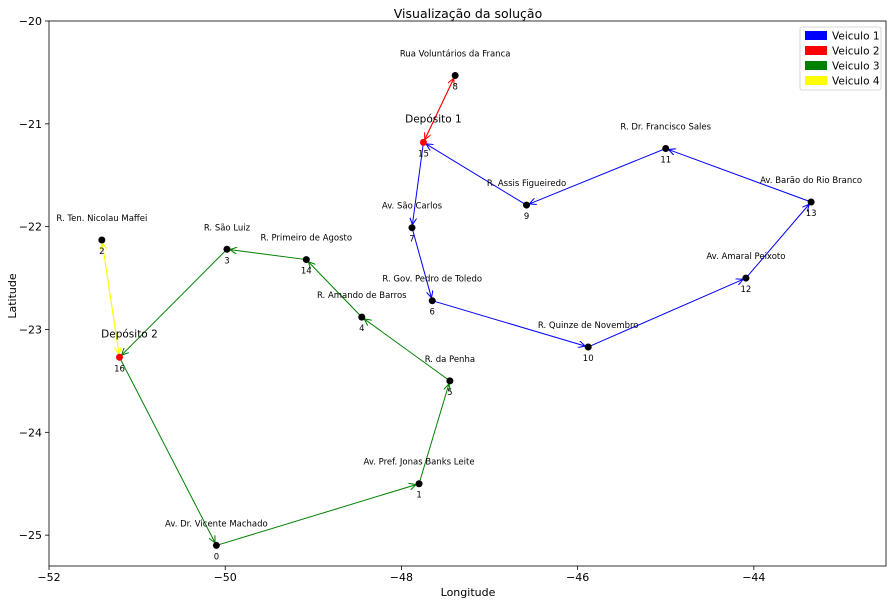  What do you see at coordinates (468, 592) in the screenshot?
I see `x-axis-label: Longitude` at bounding box center [468, 592].